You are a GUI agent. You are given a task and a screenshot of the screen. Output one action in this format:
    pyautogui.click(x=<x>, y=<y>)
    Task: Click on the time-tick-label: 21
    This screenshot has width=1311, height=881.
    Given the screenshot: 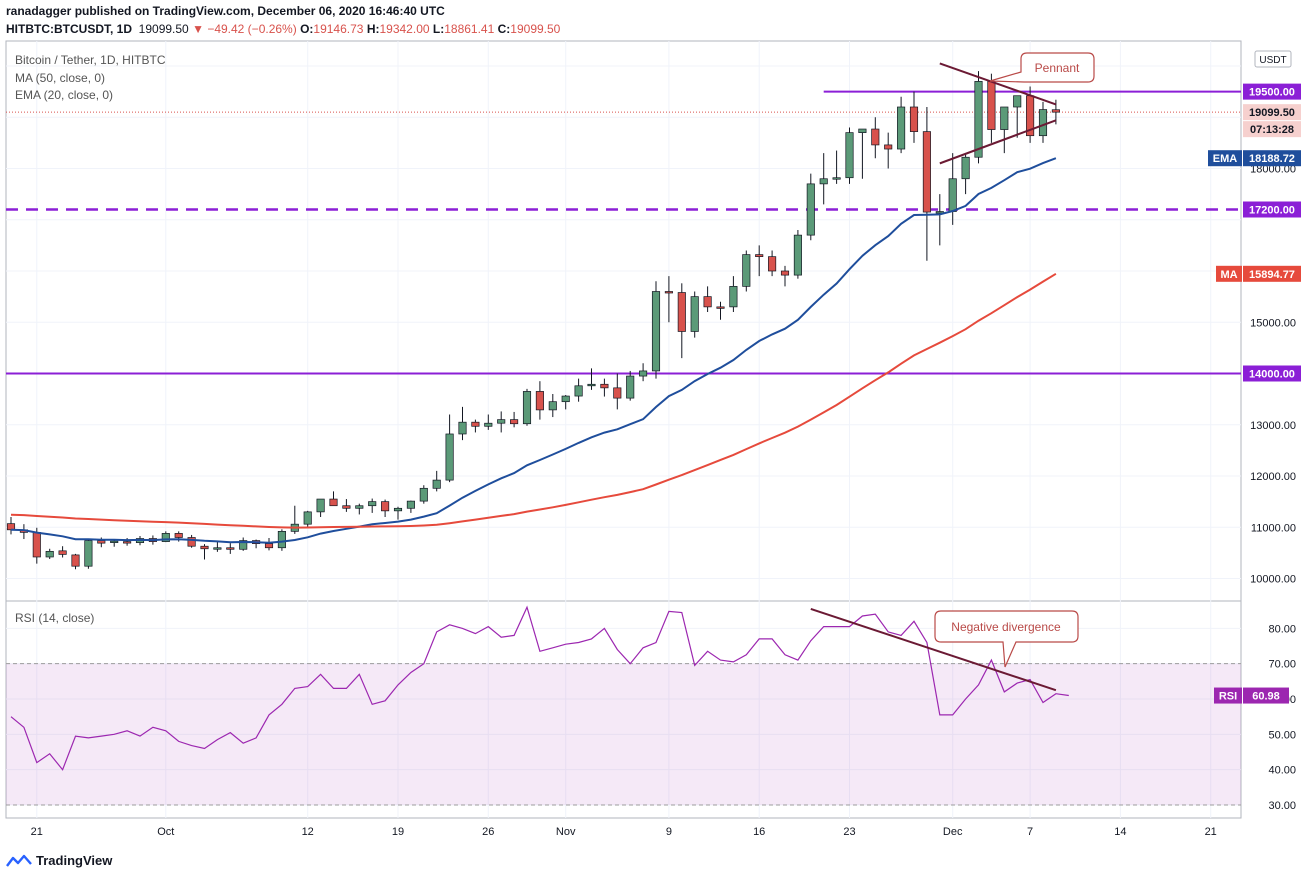 What is the action you would take?
    pyautogui.click(x=37, y=832)
    